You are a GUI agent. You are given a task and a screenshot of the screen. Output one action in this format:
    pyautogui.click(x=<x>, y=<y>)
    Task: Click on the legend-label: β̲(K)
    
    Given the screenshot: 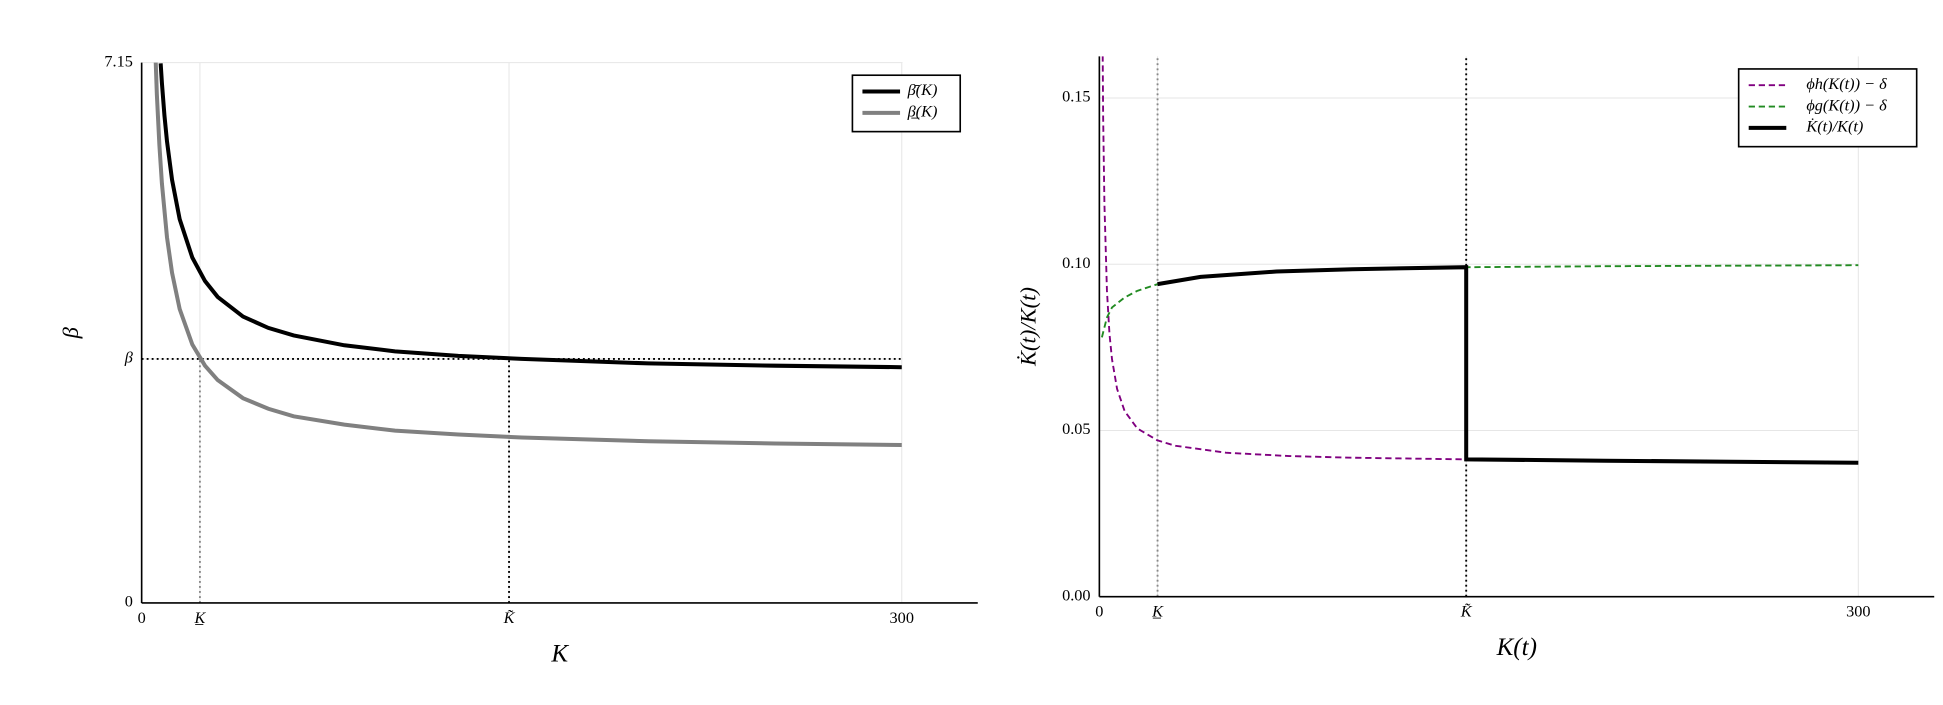 What is the action you would take?
    pyautogui.click(x=922, y=111)
    